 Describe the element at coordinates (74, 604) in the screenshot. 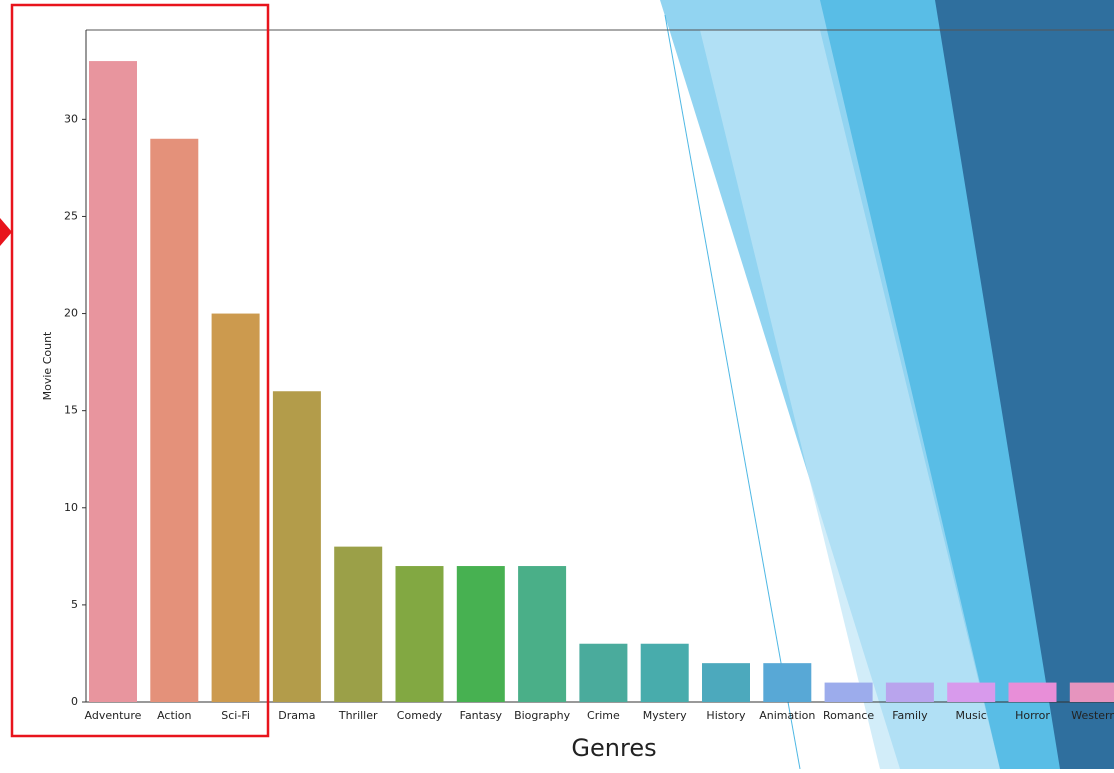

I see `y-tick-label: 5` at that location.